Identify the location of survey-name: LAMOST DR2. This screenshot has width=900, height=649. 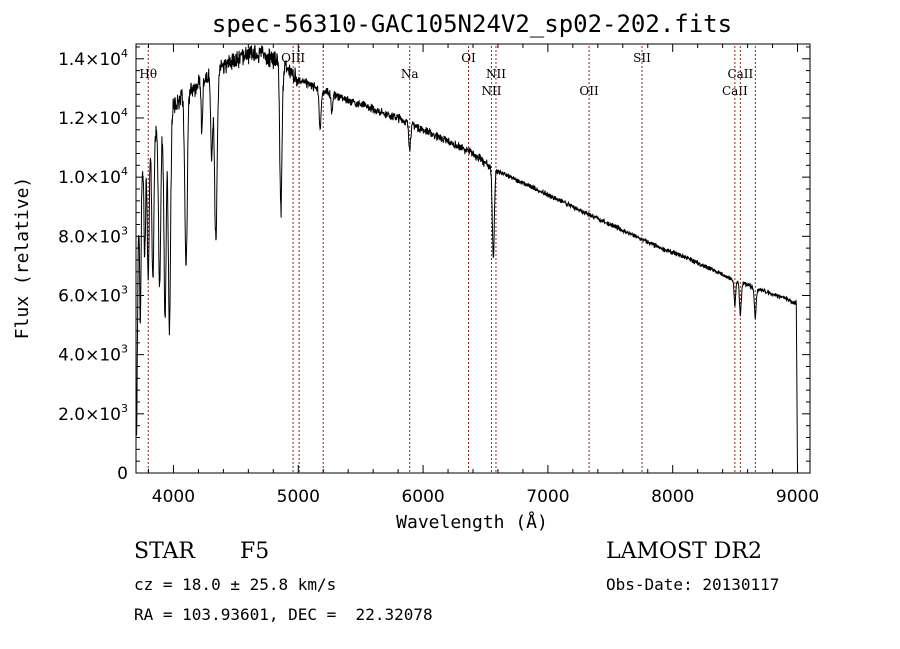
(684, 551).